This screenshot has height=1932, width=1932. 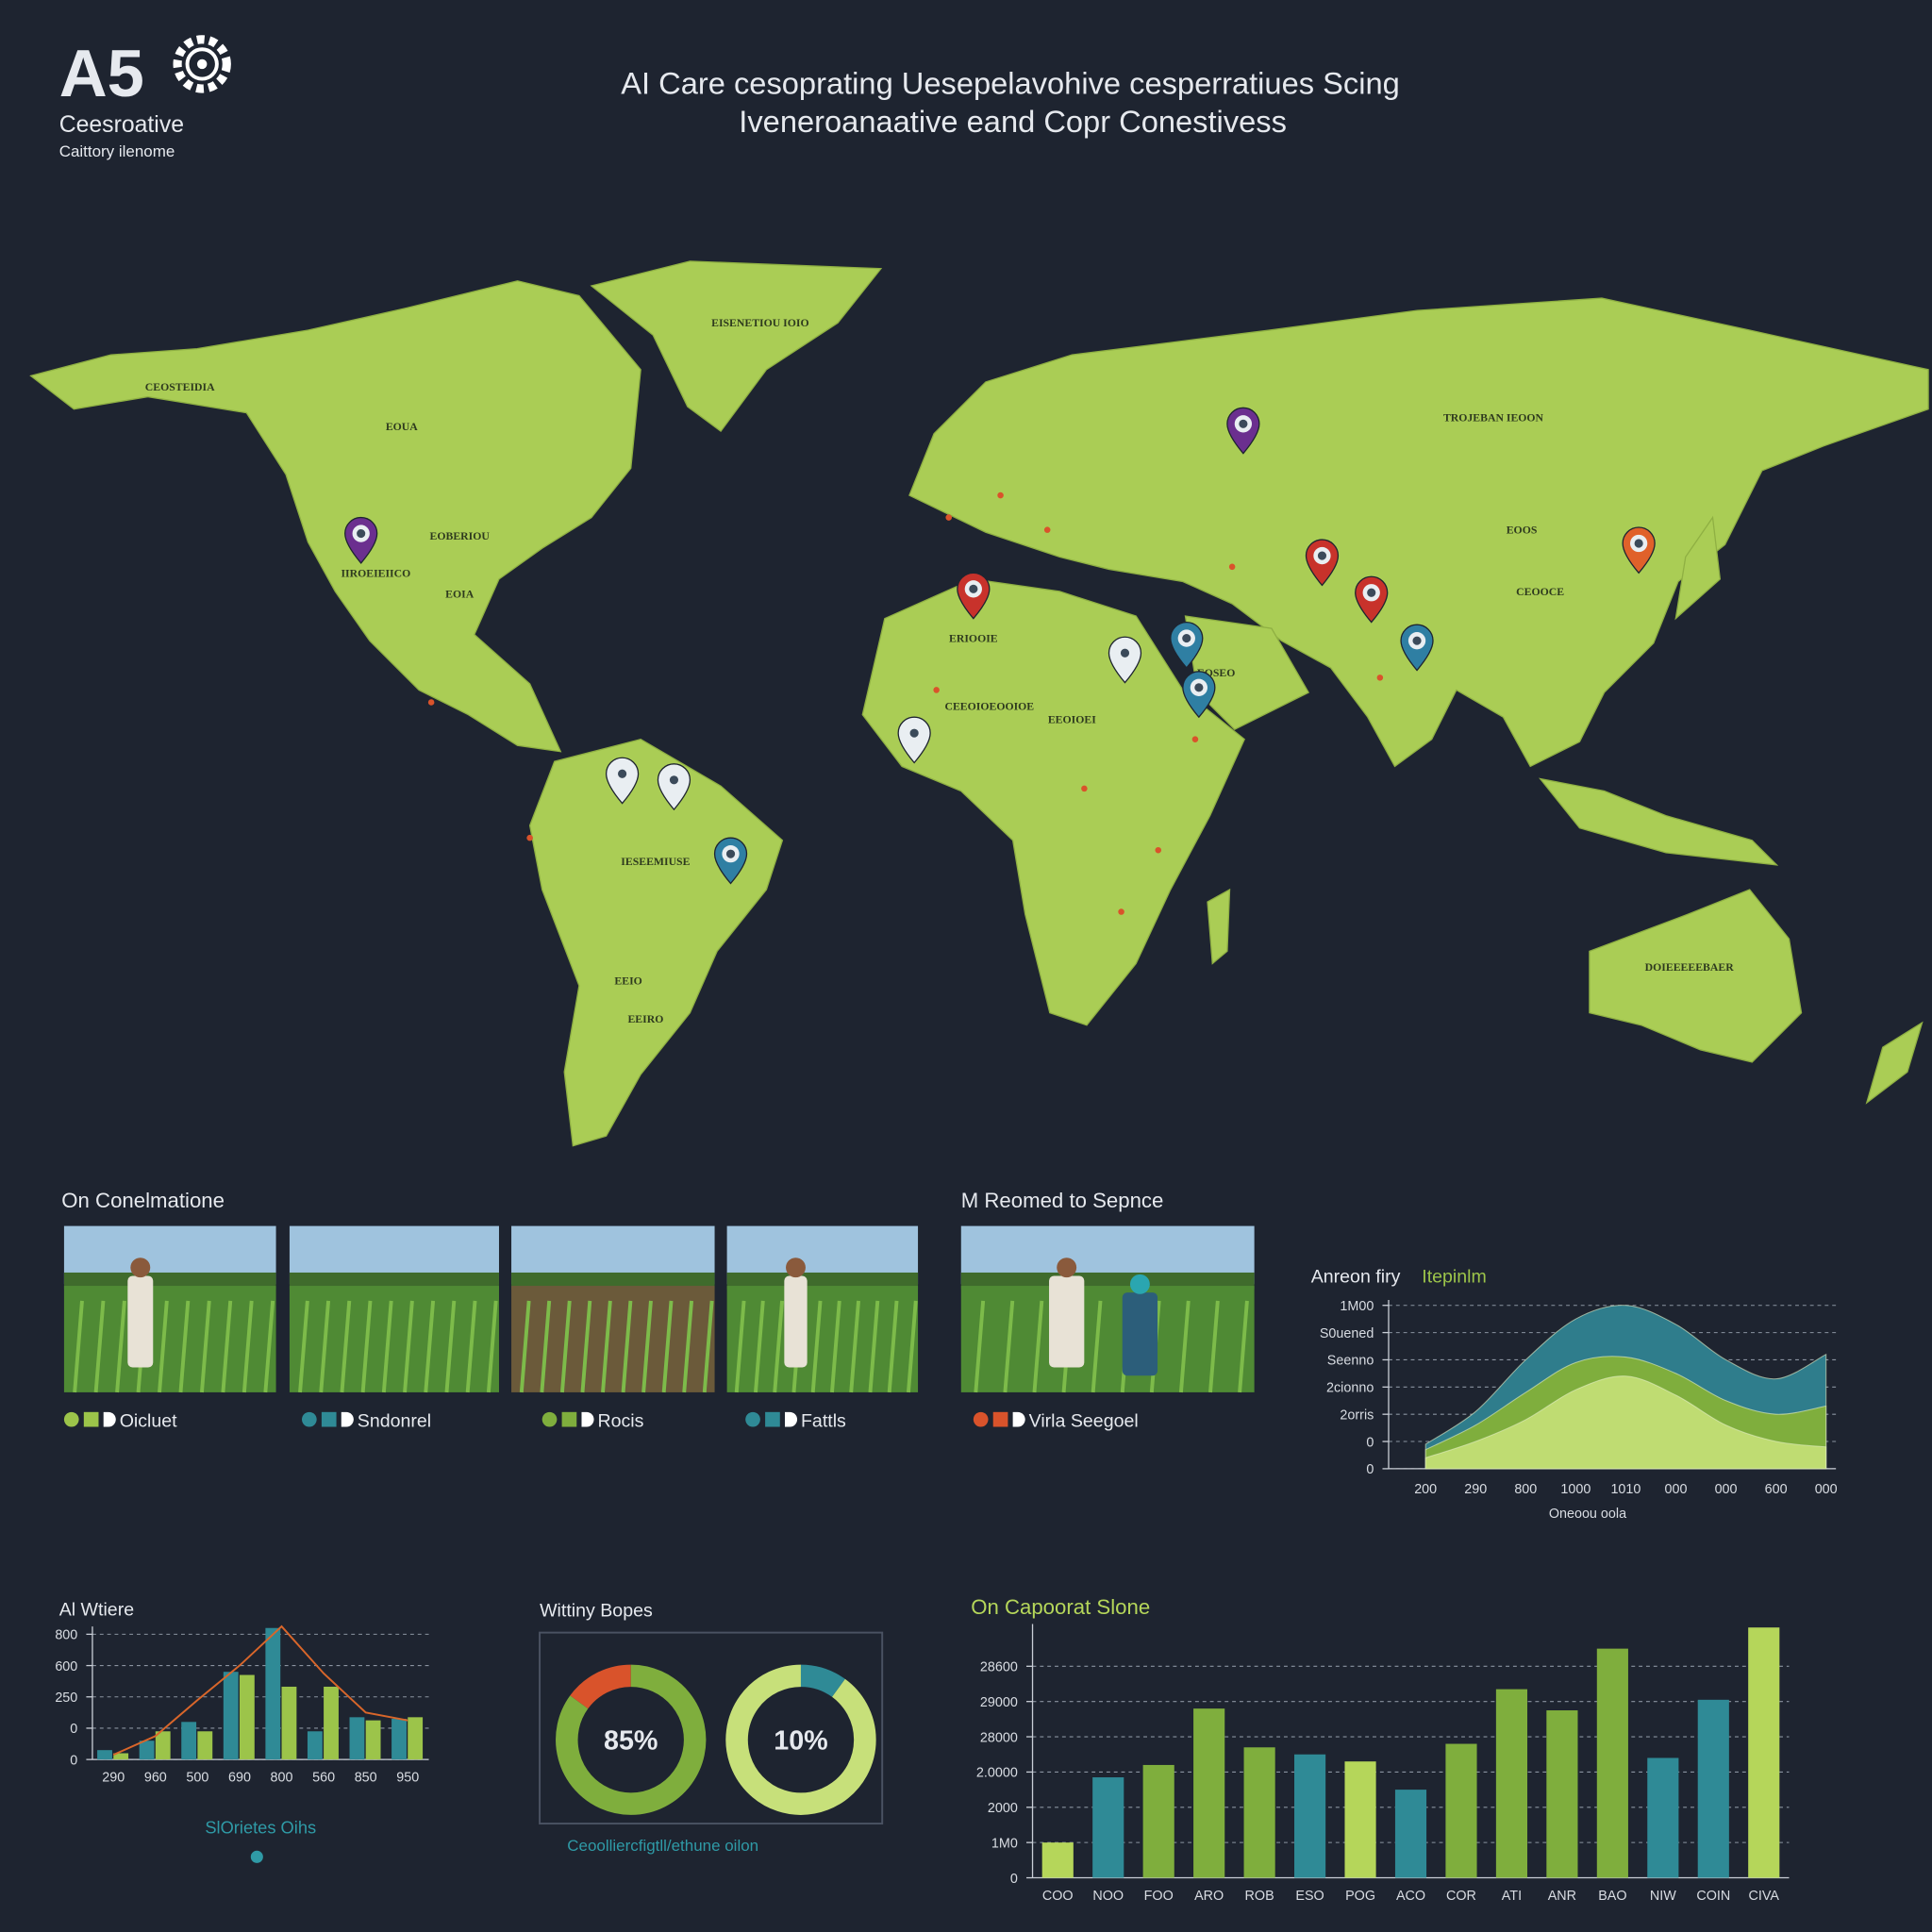 I want to click on y-tick-label: 1M00, so click(x=1357, y=1307).